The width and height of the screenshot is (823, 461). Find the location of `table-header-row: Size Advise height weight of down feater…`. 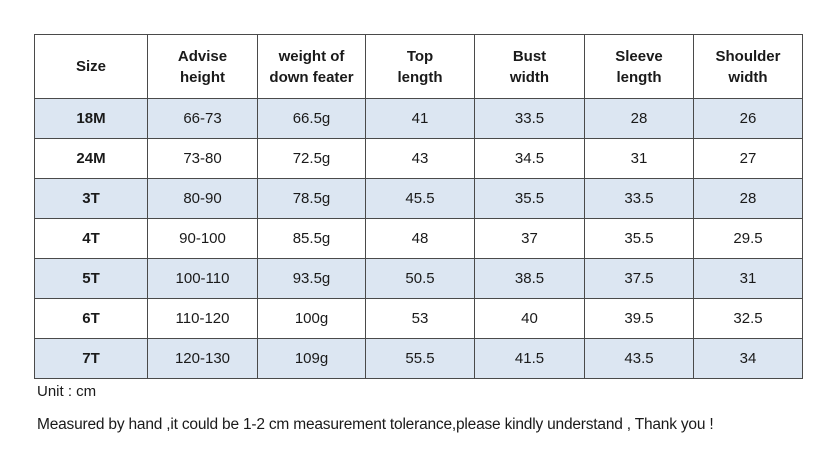

table-header-row: Size Advise height weight of down feater… is located at coordinates (418, 66).